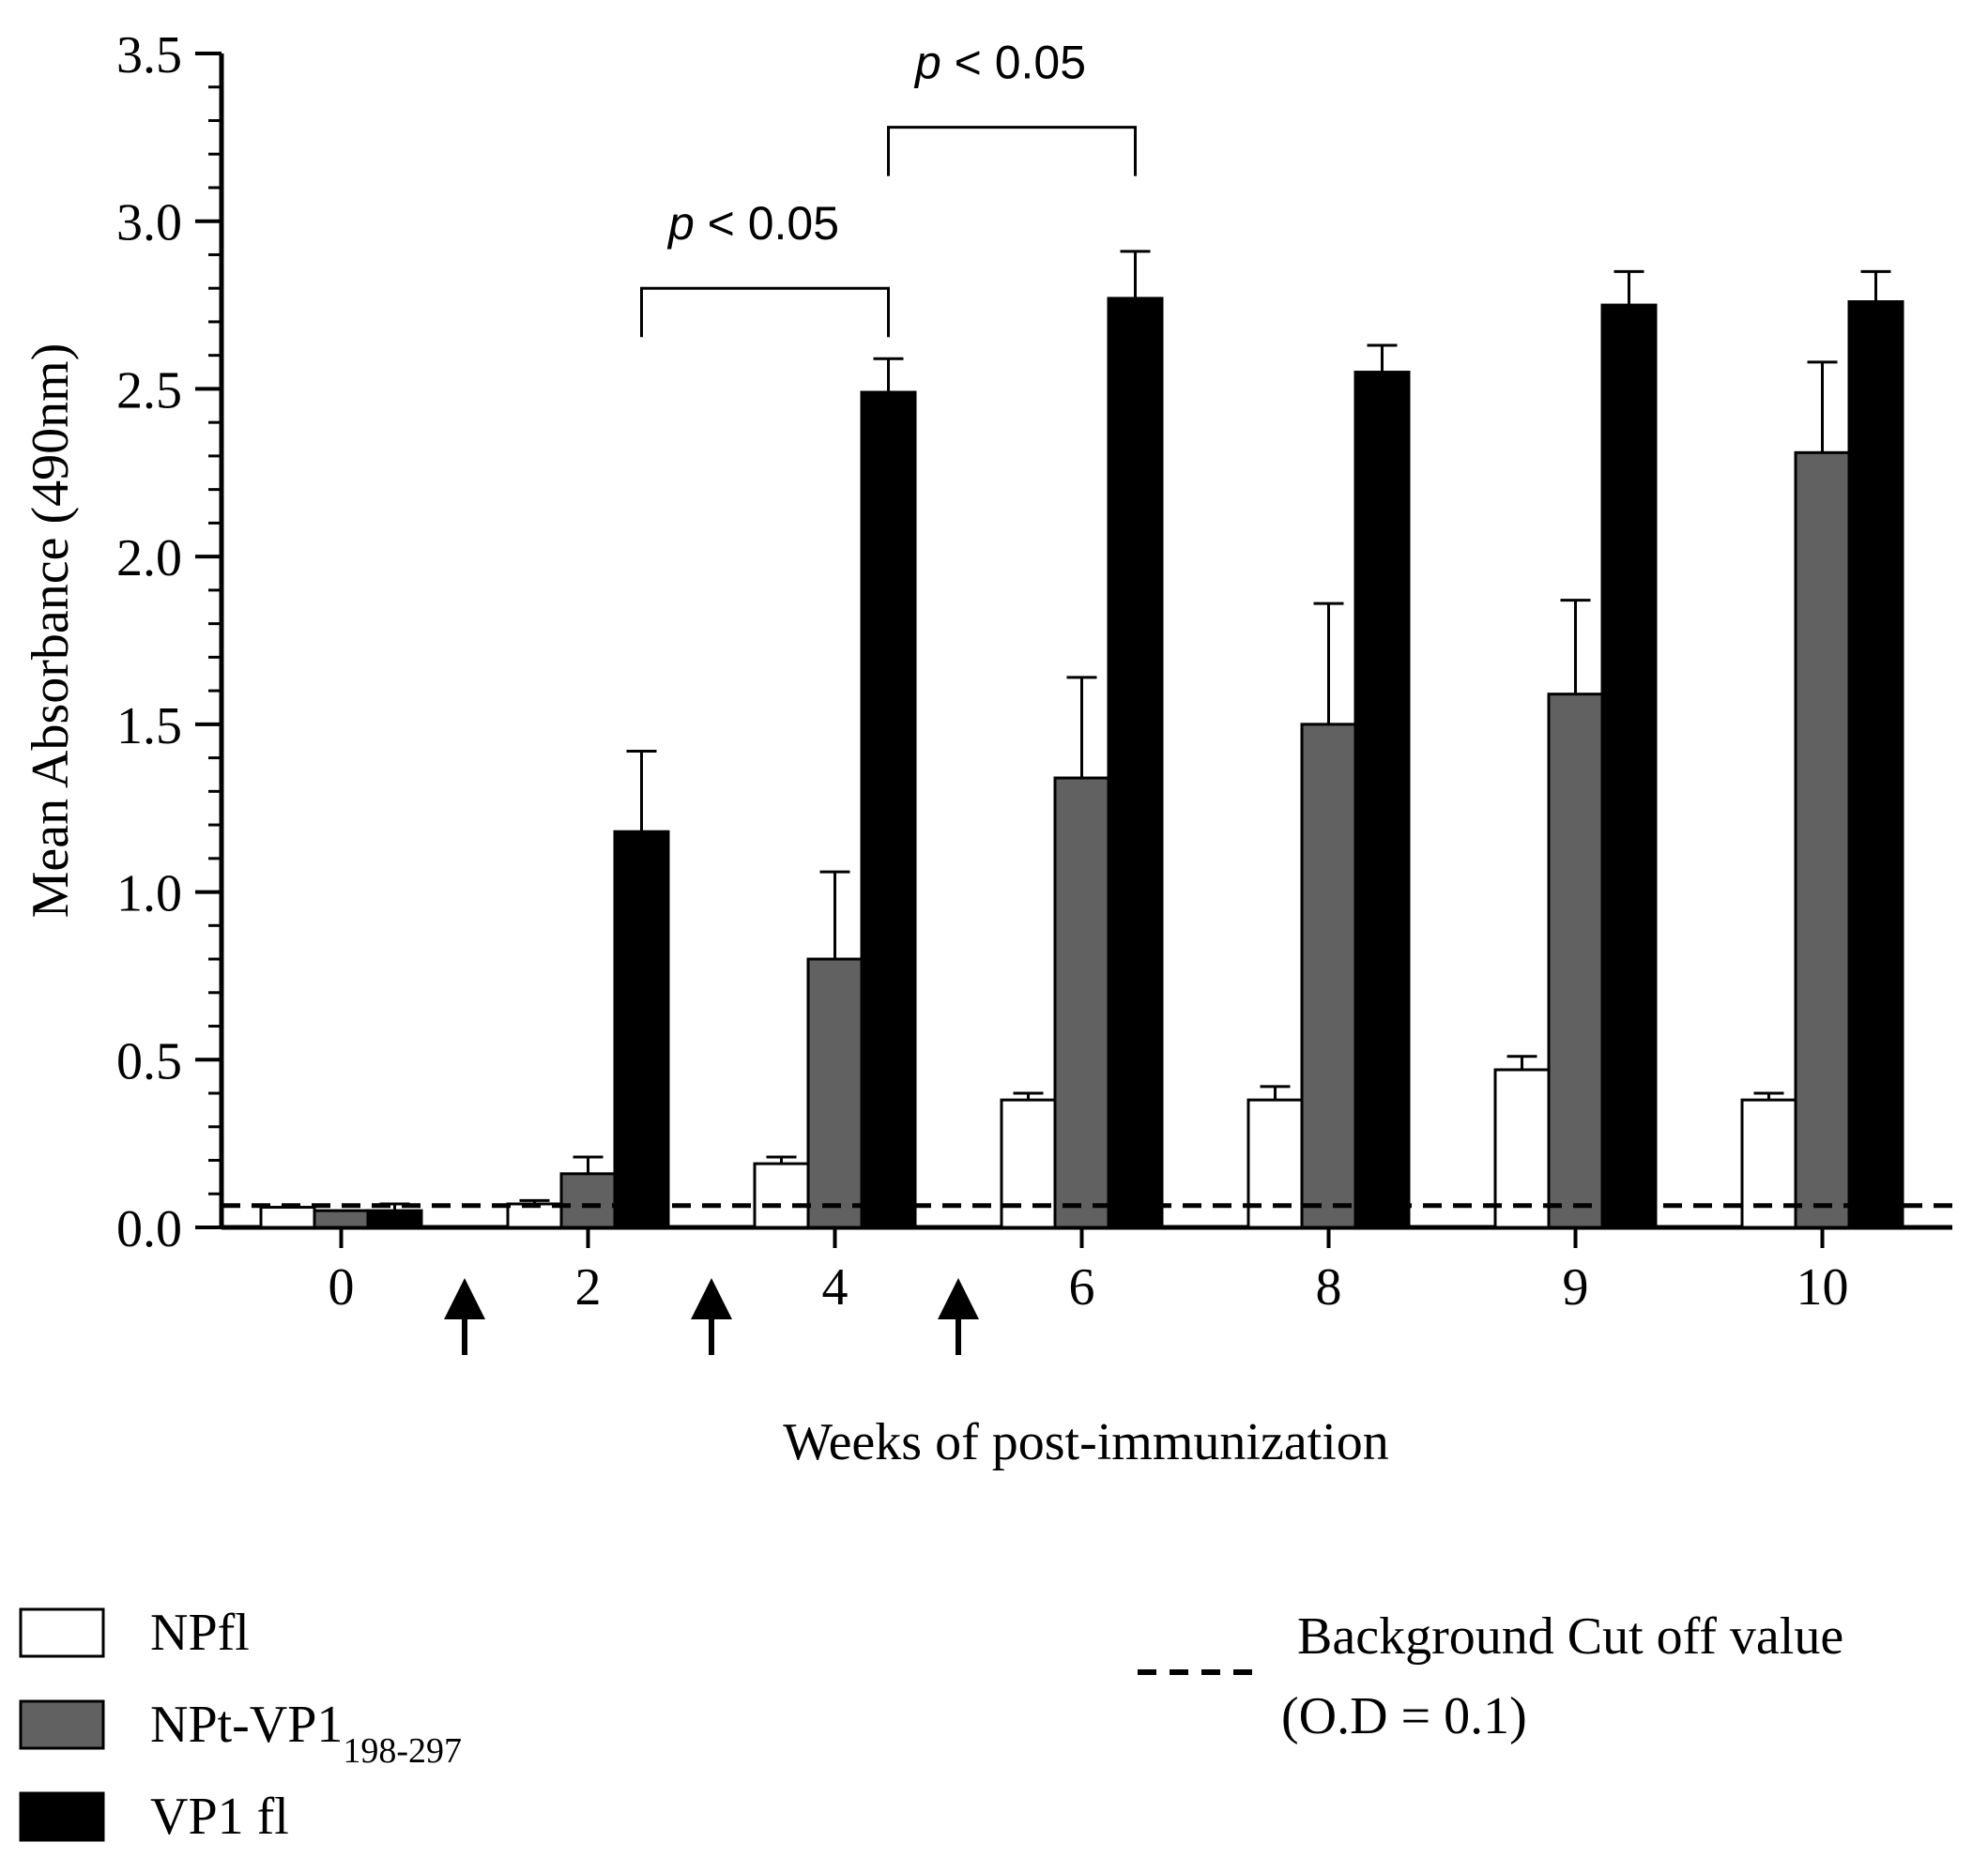  Describe the element at coordinates (149, 558) in the screenshot. I see `y-tick-label: 2.0` at that location.